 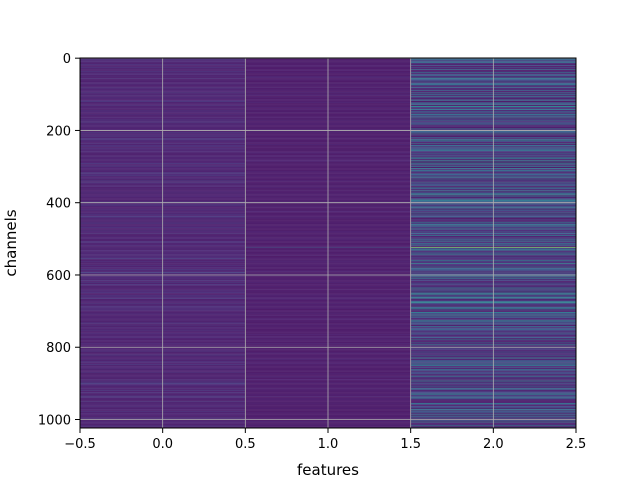 What do you see at coordinates (162, 444) in the screenshot?
I see `x-tick-label: 0.0` at bounding box center [162, 444].